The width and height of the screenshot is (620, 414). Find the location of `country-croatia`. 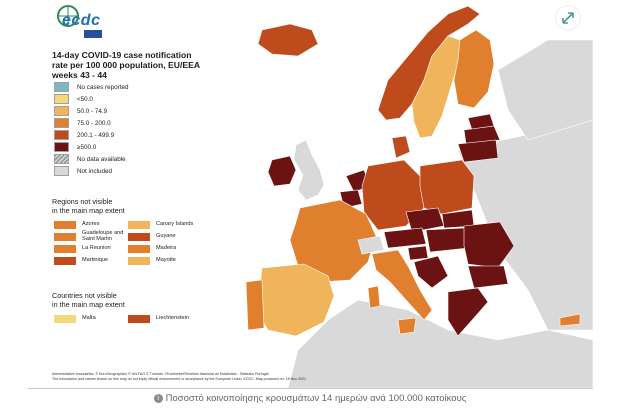

country-croatia is located at coordinates (431, 272).